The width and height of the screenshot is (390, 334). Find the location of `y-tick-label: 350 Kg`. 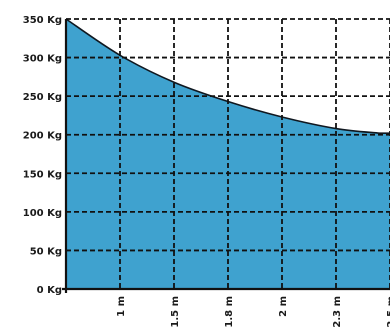

y-tick-label: 350 Kg is located at coordinates (42, 20).